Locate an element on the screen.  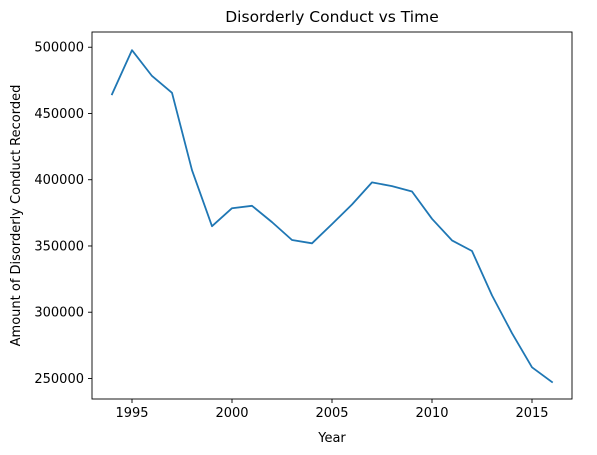
chart-title: Disorderly Conduct vs Time is located at coordinates (331, 17).